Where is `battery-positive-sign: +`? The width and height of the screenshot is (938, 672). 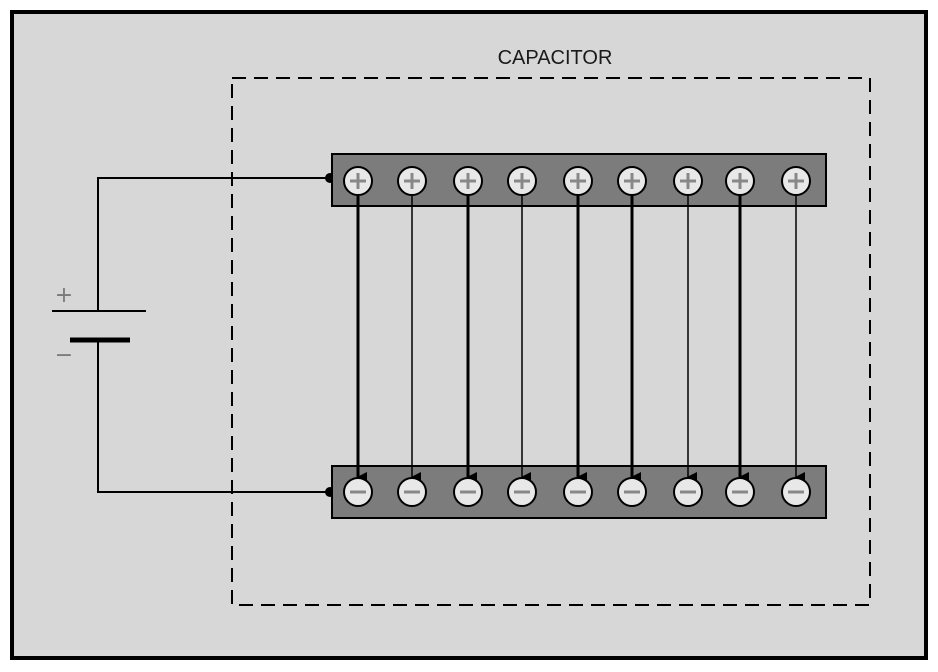
battery-positive-sign: + is located at coordinates (64, 295).